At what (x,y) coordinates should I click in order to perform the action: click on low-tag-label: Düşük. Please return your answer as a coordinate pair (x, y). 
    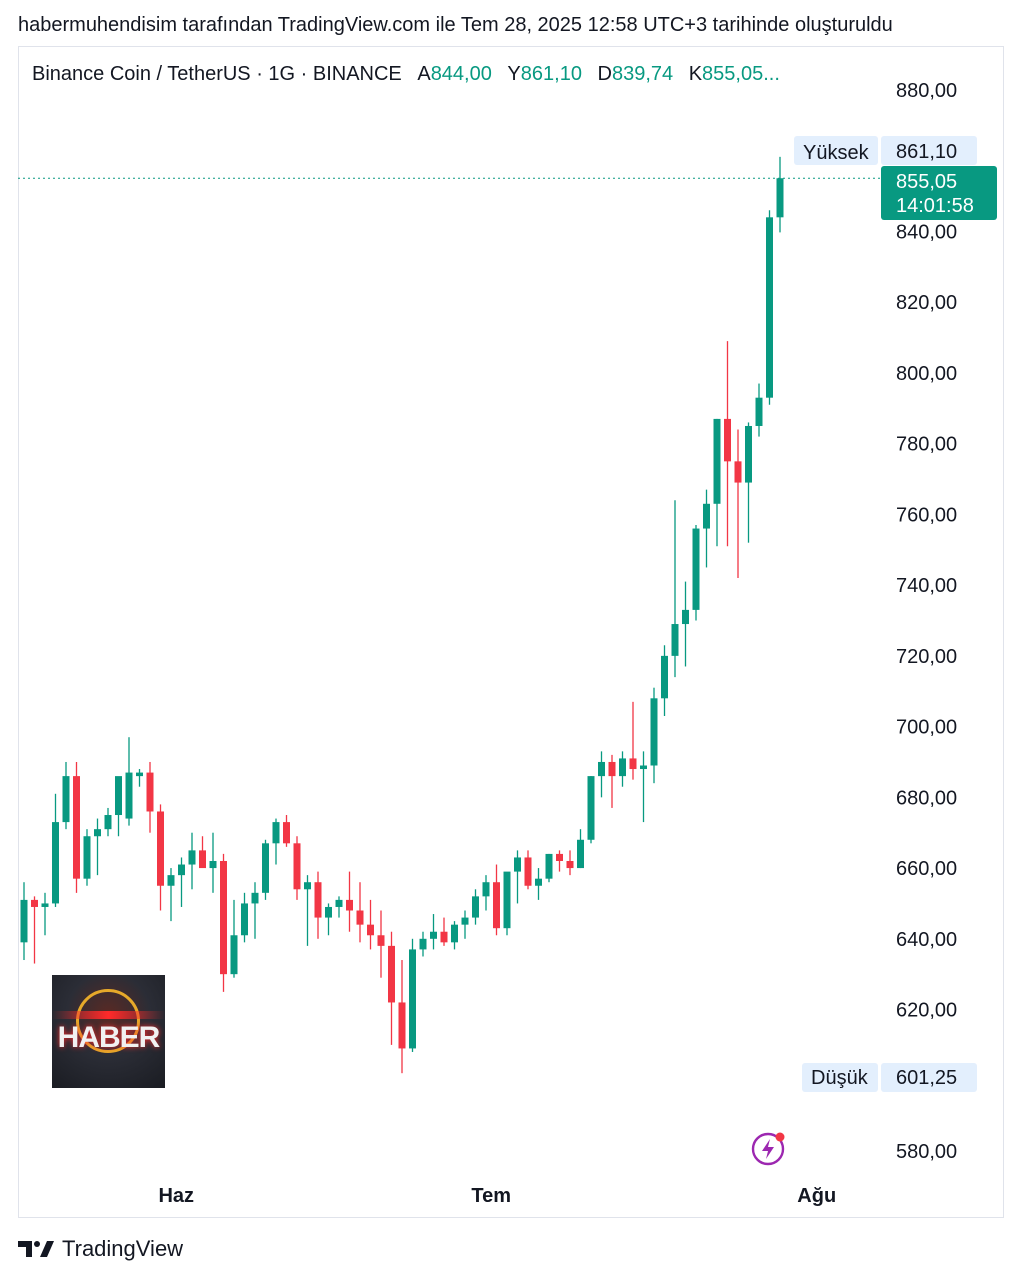
    Looking at the image, I should click on (840, 1078).